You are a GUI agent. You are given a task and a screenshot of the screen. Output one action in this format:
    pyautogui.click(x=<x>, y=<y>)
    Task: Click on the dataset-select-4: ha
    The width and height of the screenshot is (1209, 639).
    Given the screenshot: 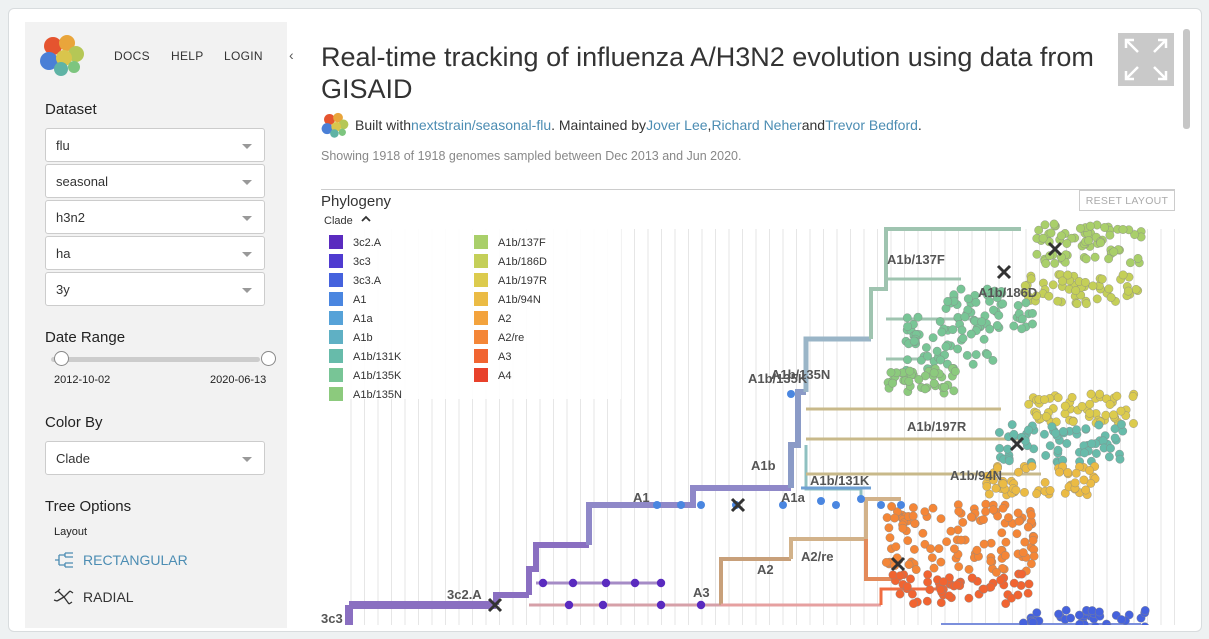 What is the action you would take?
    pyautogui.click(x=155, y=253)
    